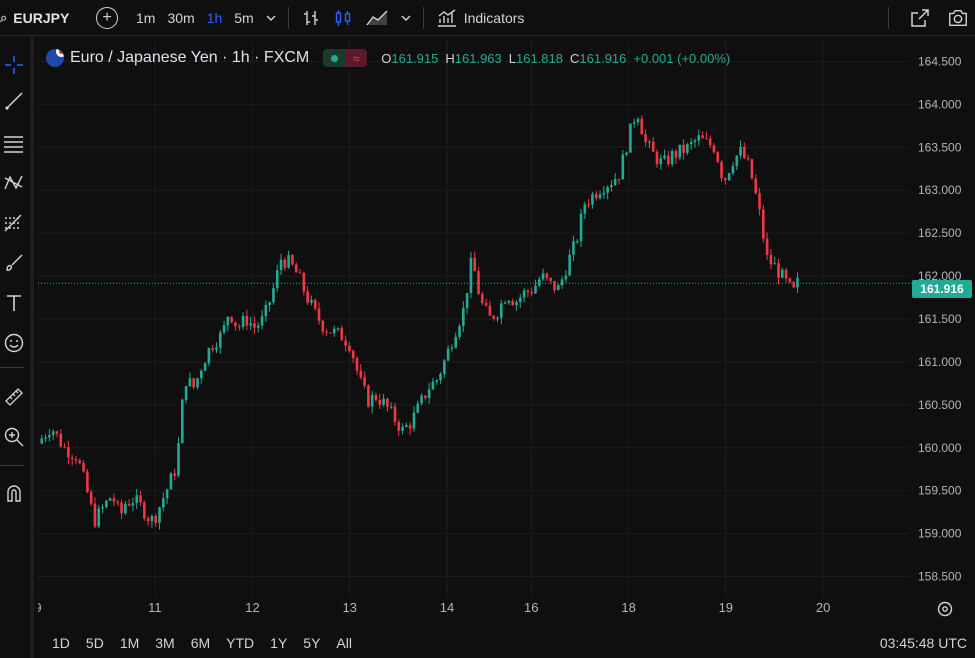 The height and width of the screenshot is (658, 975). I want to click on ruler-icon, so click(14, 397).